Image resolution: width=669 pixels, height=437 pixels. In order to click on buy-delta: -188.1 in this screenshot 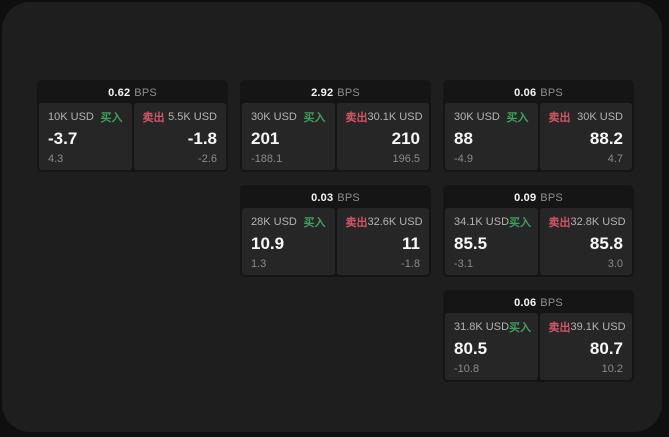, I will do `click(267, 159)`.